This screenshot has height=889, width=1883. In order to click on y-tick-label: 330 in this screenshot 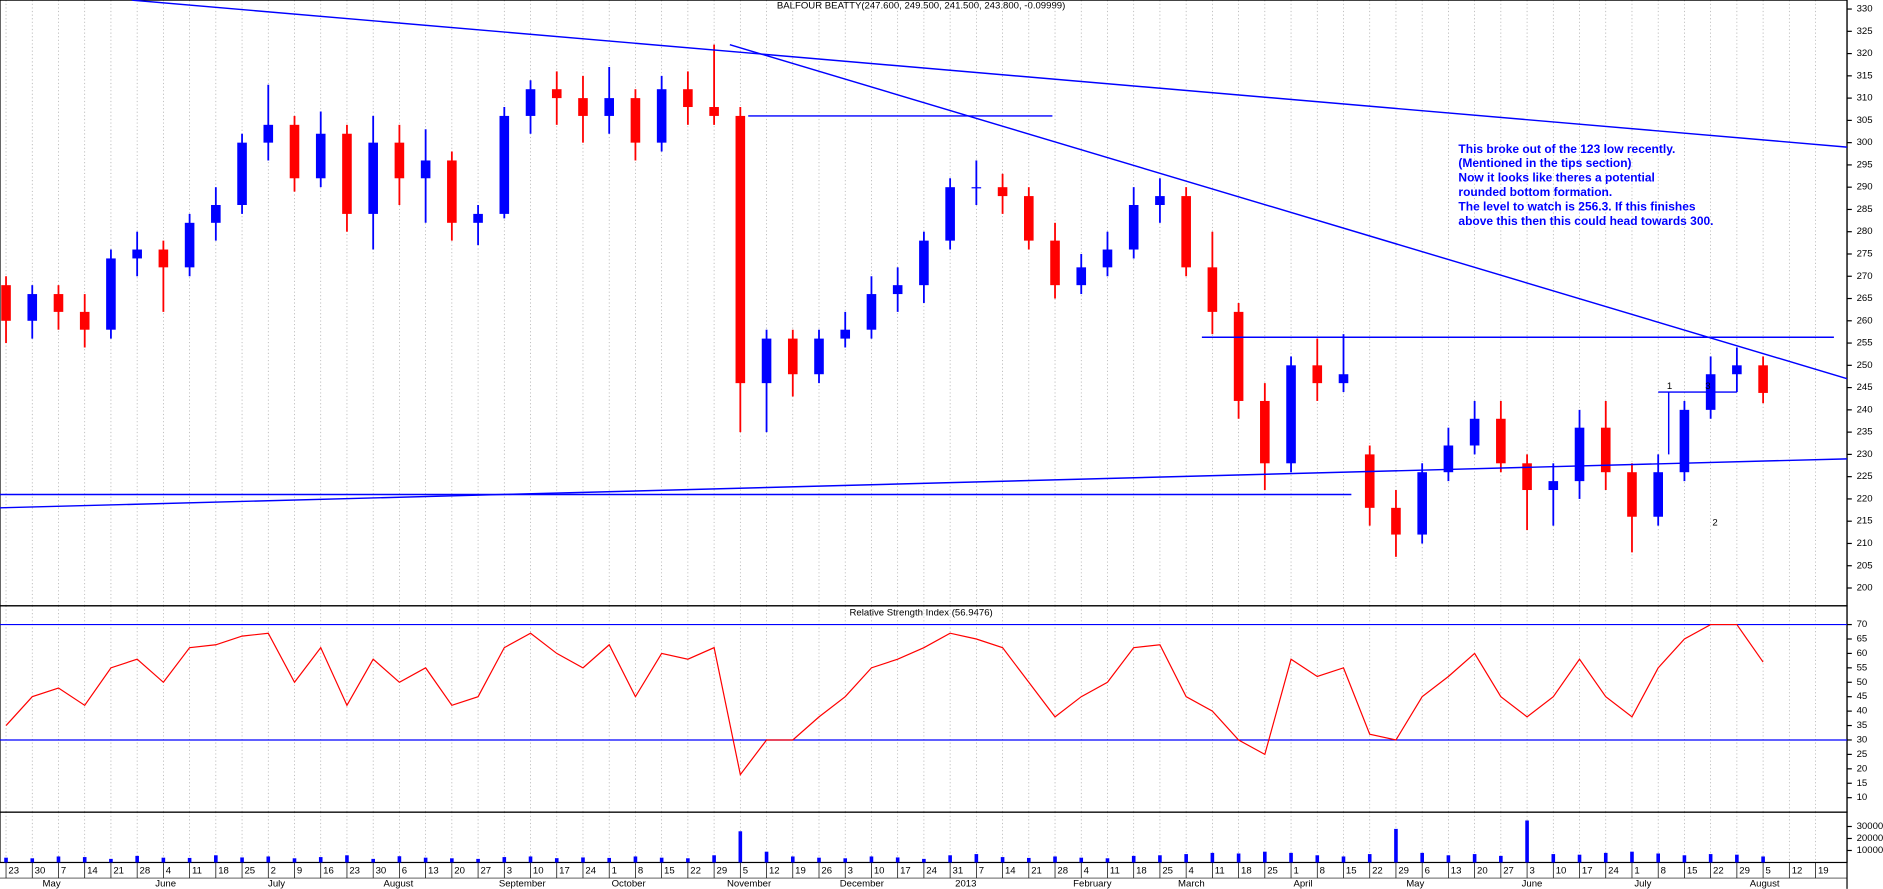, I will do `click(1865, 9)`.